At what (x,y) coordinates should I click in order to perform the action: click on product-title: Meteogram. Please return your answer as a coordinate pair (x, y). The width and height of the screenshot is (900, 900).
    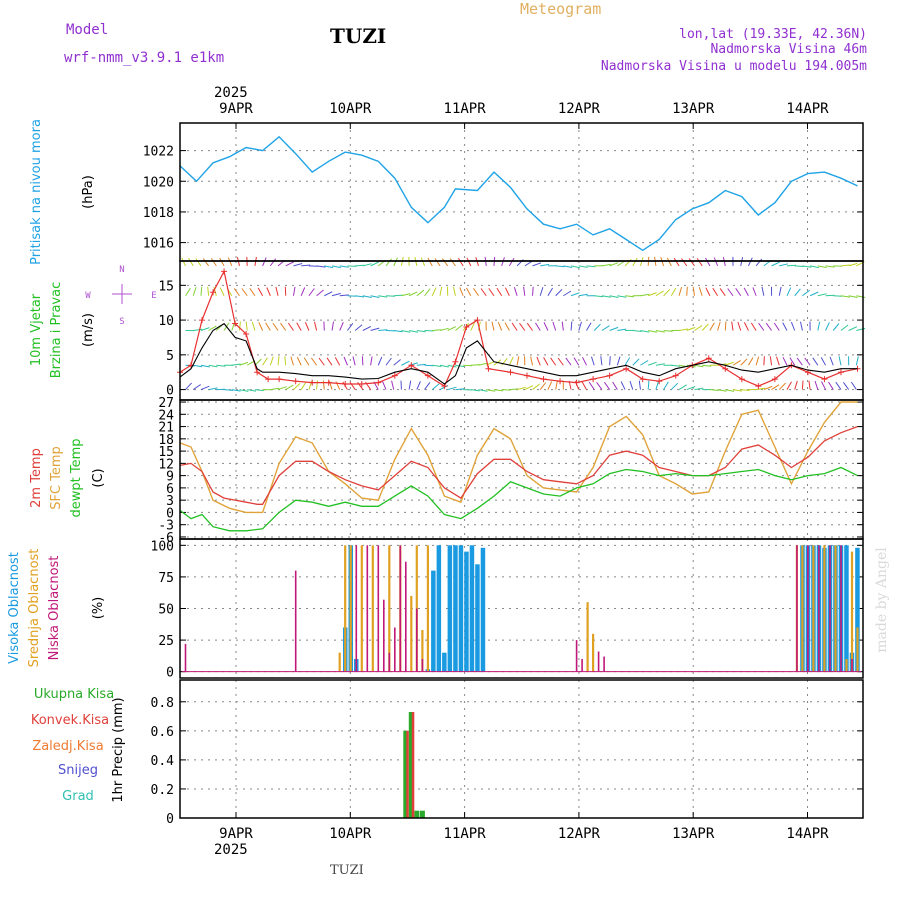
    Looking at the image, I should click on (560, 9).